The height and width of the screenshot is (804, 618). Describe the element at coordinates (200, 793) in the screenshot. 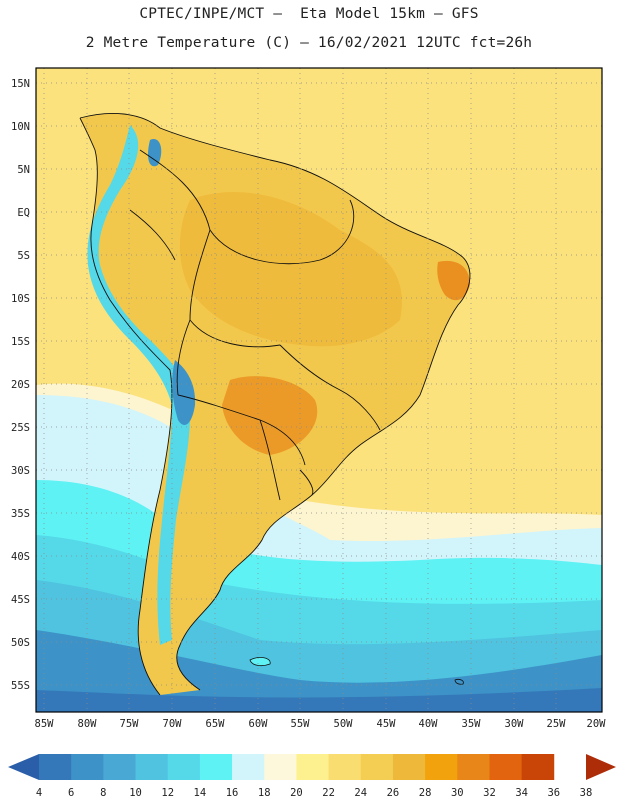

I see `legend-value-label: 14` at that location.